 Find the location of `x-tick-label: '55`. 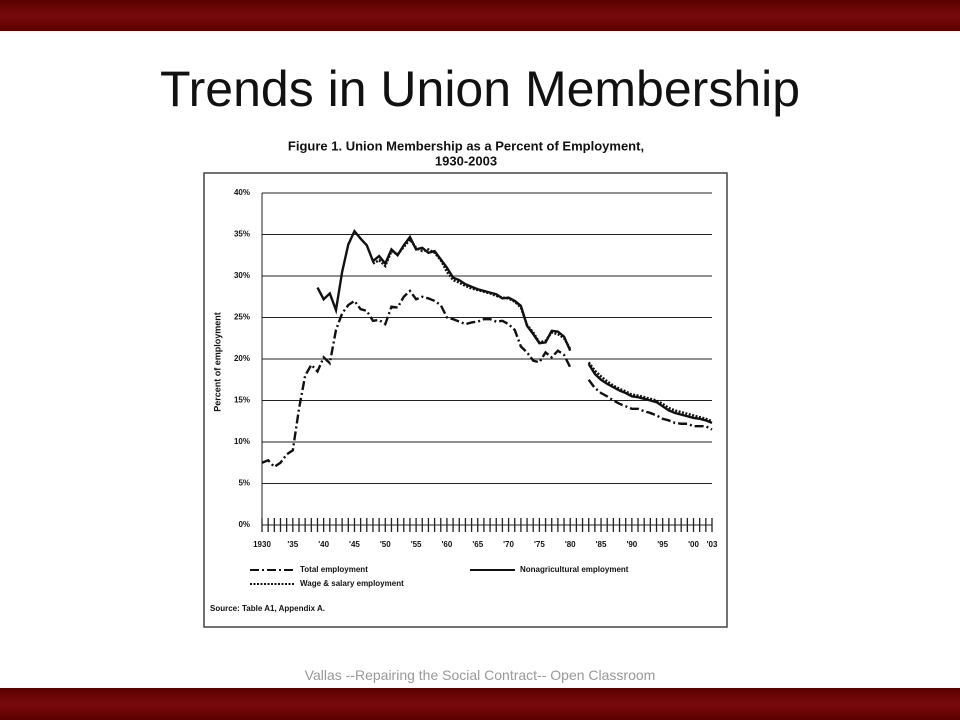

x-tick-label: '55 is located at coordinates (416, 544).